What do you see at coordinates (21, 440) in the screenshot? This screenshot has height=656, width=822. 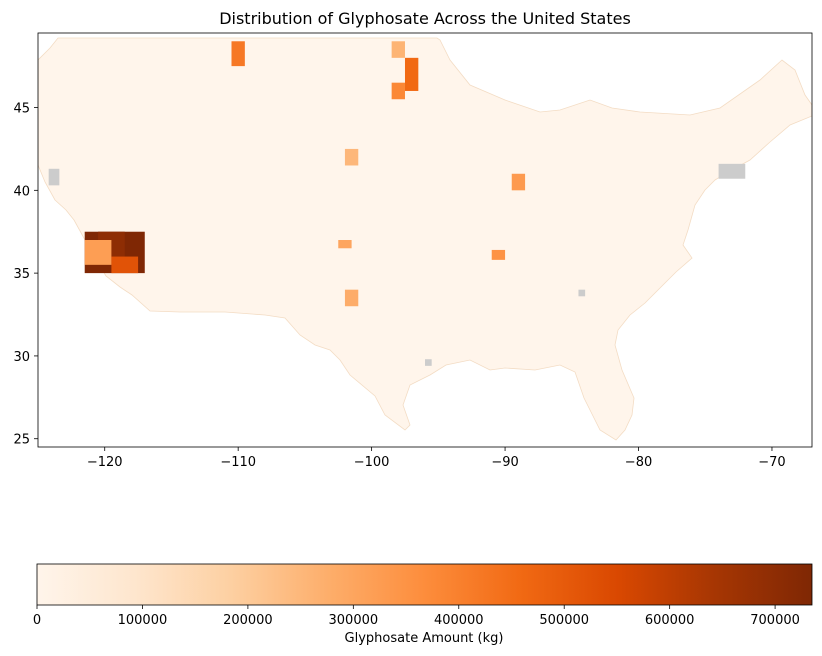 I see `y-tick-label: 25` at bounding box center [21, 440].